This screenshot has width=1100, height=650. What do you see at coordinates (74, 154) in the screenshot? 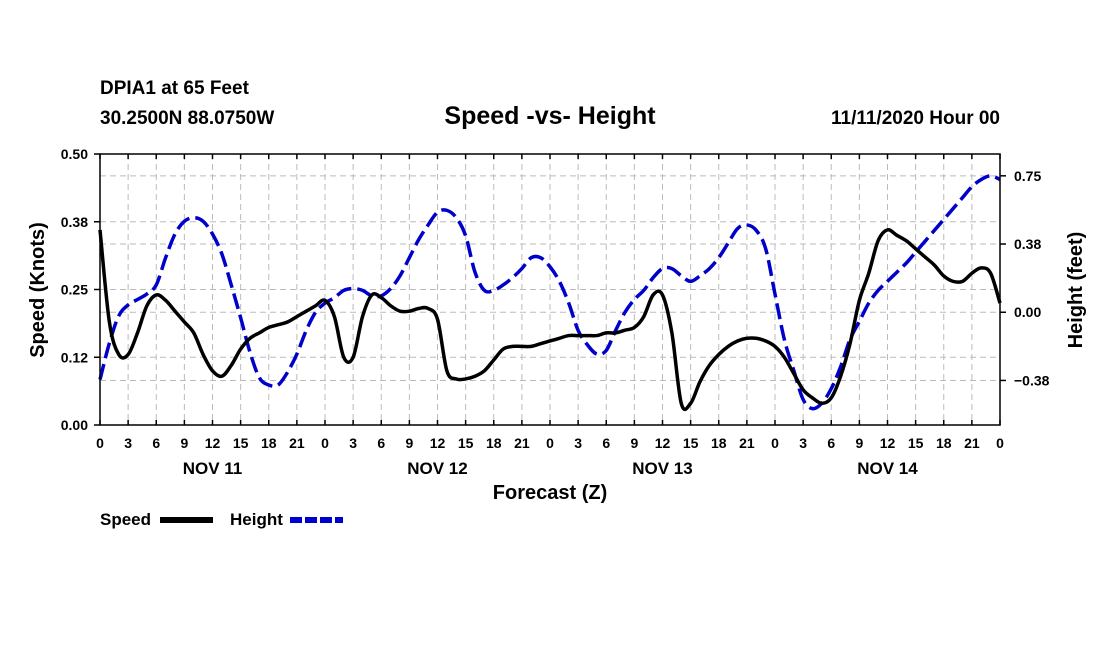
I see `y-left-tick-label: 0.50` at bounding box center [74, 154].